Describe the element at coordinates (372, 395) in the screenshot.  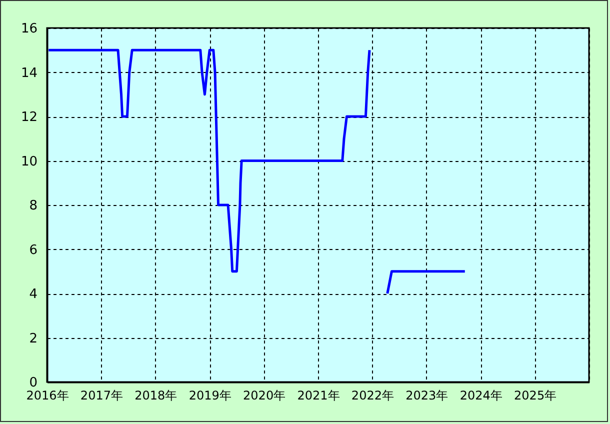
I see `x-tick-label: 2022年` at that location.